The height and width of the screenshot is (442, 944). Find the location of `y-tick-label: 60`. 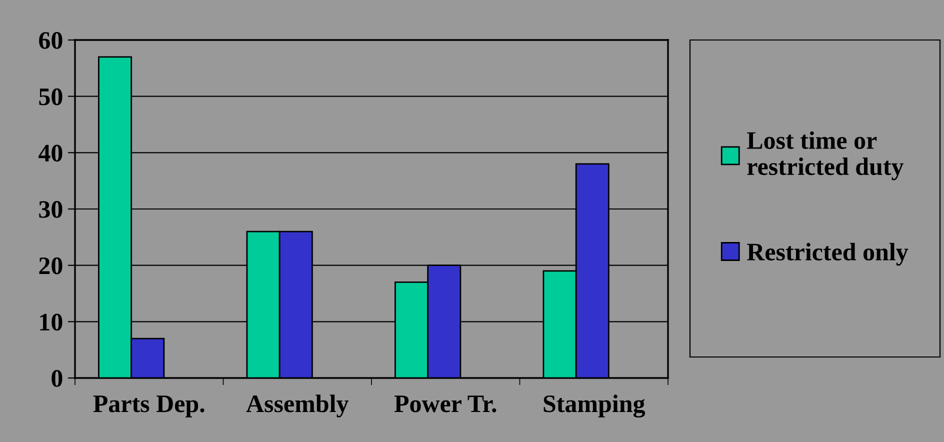

y-tick-label: 60 is located at coordinates (50, 40).